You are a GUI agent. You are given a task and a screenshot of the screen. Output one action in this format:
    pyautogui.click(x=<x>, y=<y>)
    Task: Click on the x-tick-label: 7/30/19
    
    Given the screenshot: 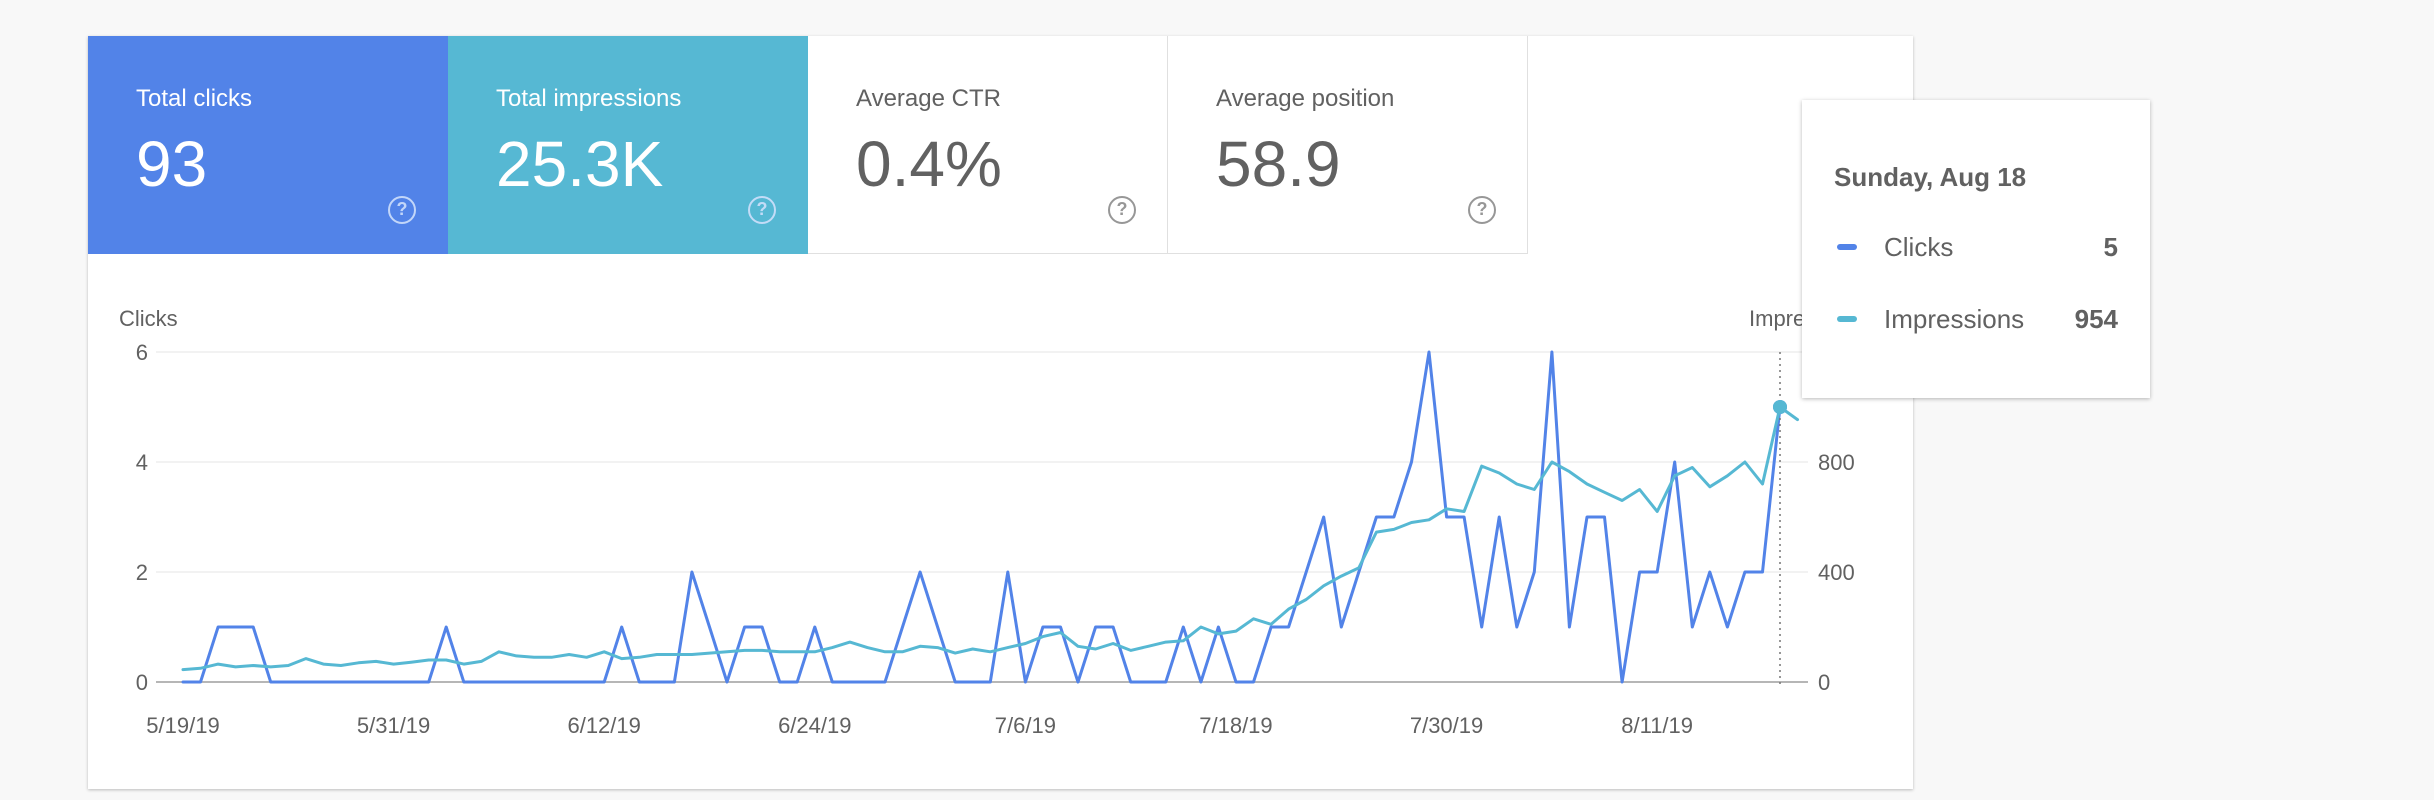 What is the action you would take?
    pyautogui.click(x=1446, y=725)
    